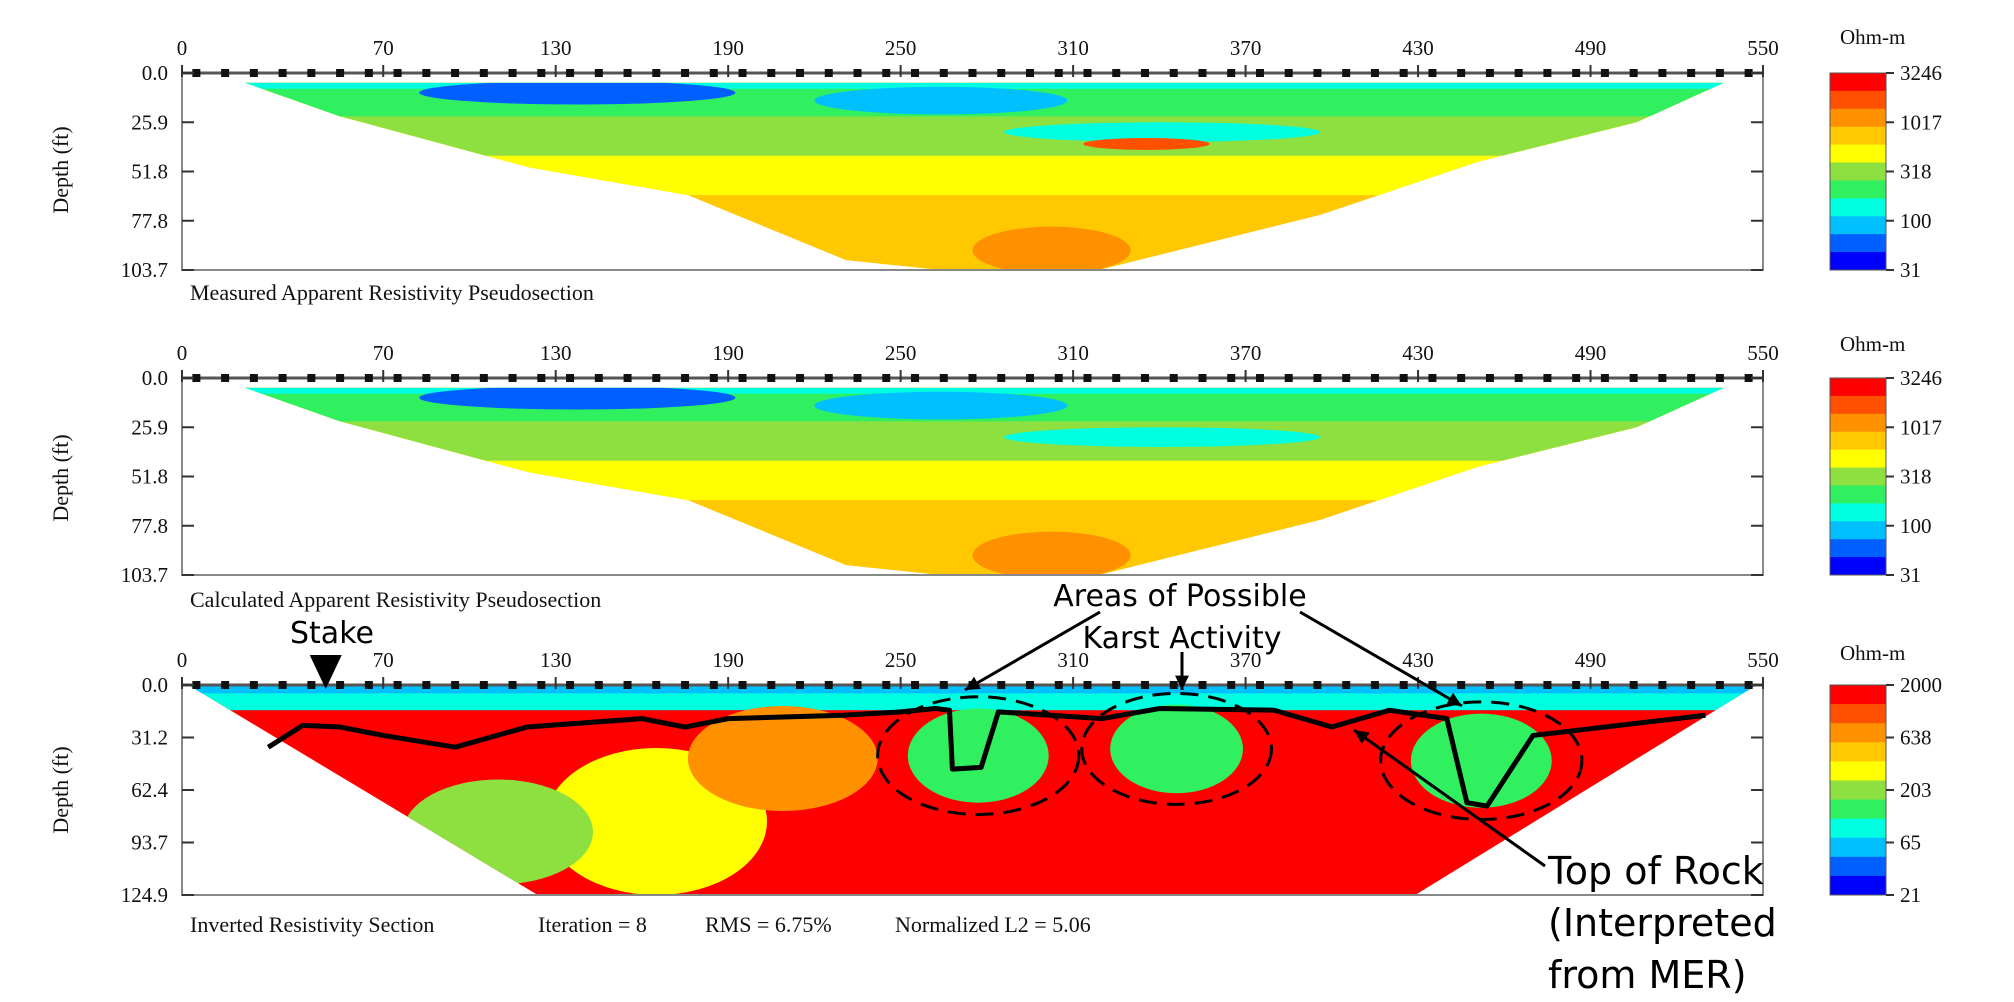 Image resolution: width=2014 pixels, height=1002 pixels. Describe the element at coordinates (1454, 699) in the screenshot. I see `karst-leader-right-head` at that location.